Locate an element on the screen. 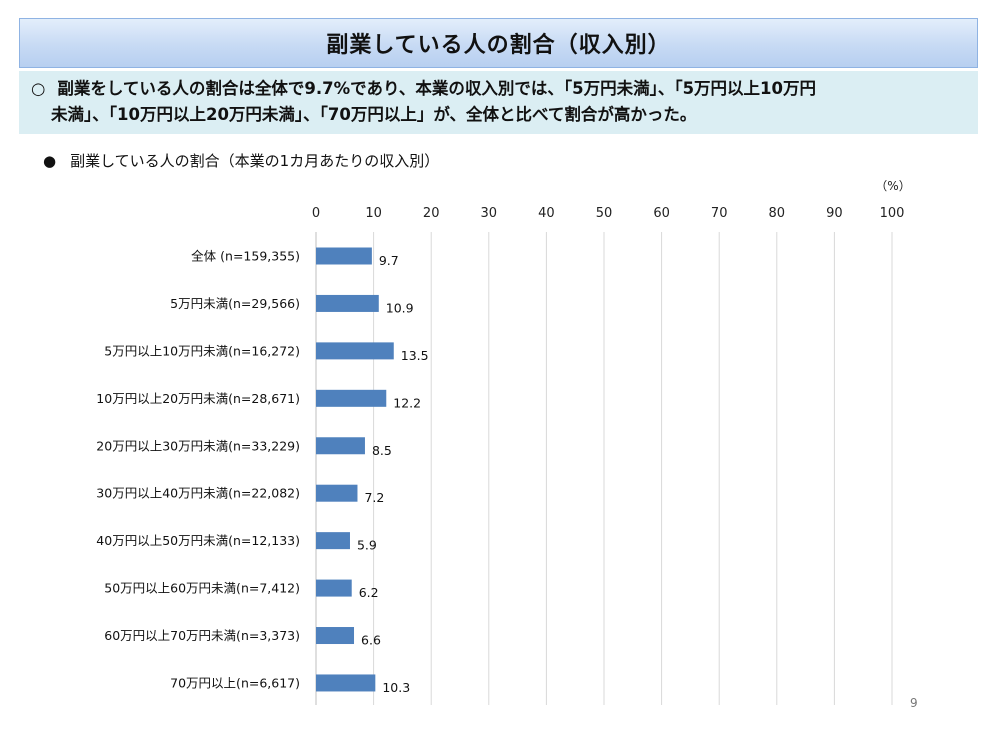  data-label: 6.6 is located at coordinates (371, 640).